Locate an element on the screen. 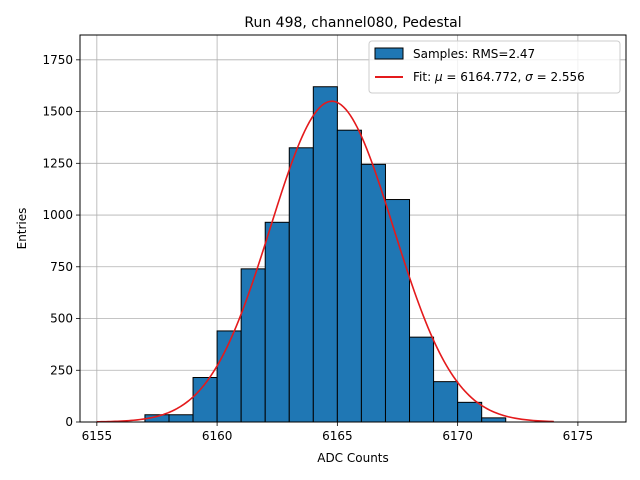 Image resolution: width=640 pixels, height=480 pixels. y-tick-label: 250 is located at coordinates (61, 370).